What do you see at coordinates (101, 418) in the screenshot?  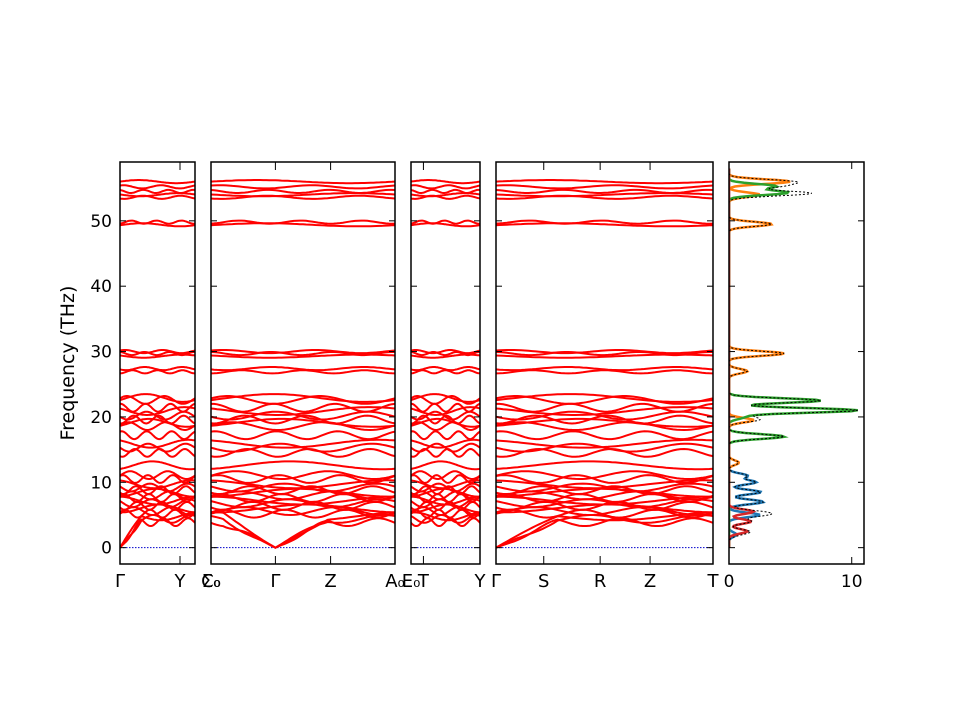 I see `y-tick-label: 20` at bounding box center [101, 418].